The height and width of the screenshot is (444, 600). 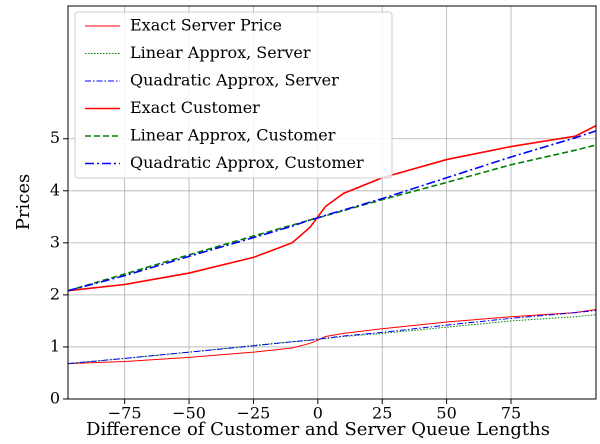 I want to click on x-tick-label: 75, so click(x=511, y=413).